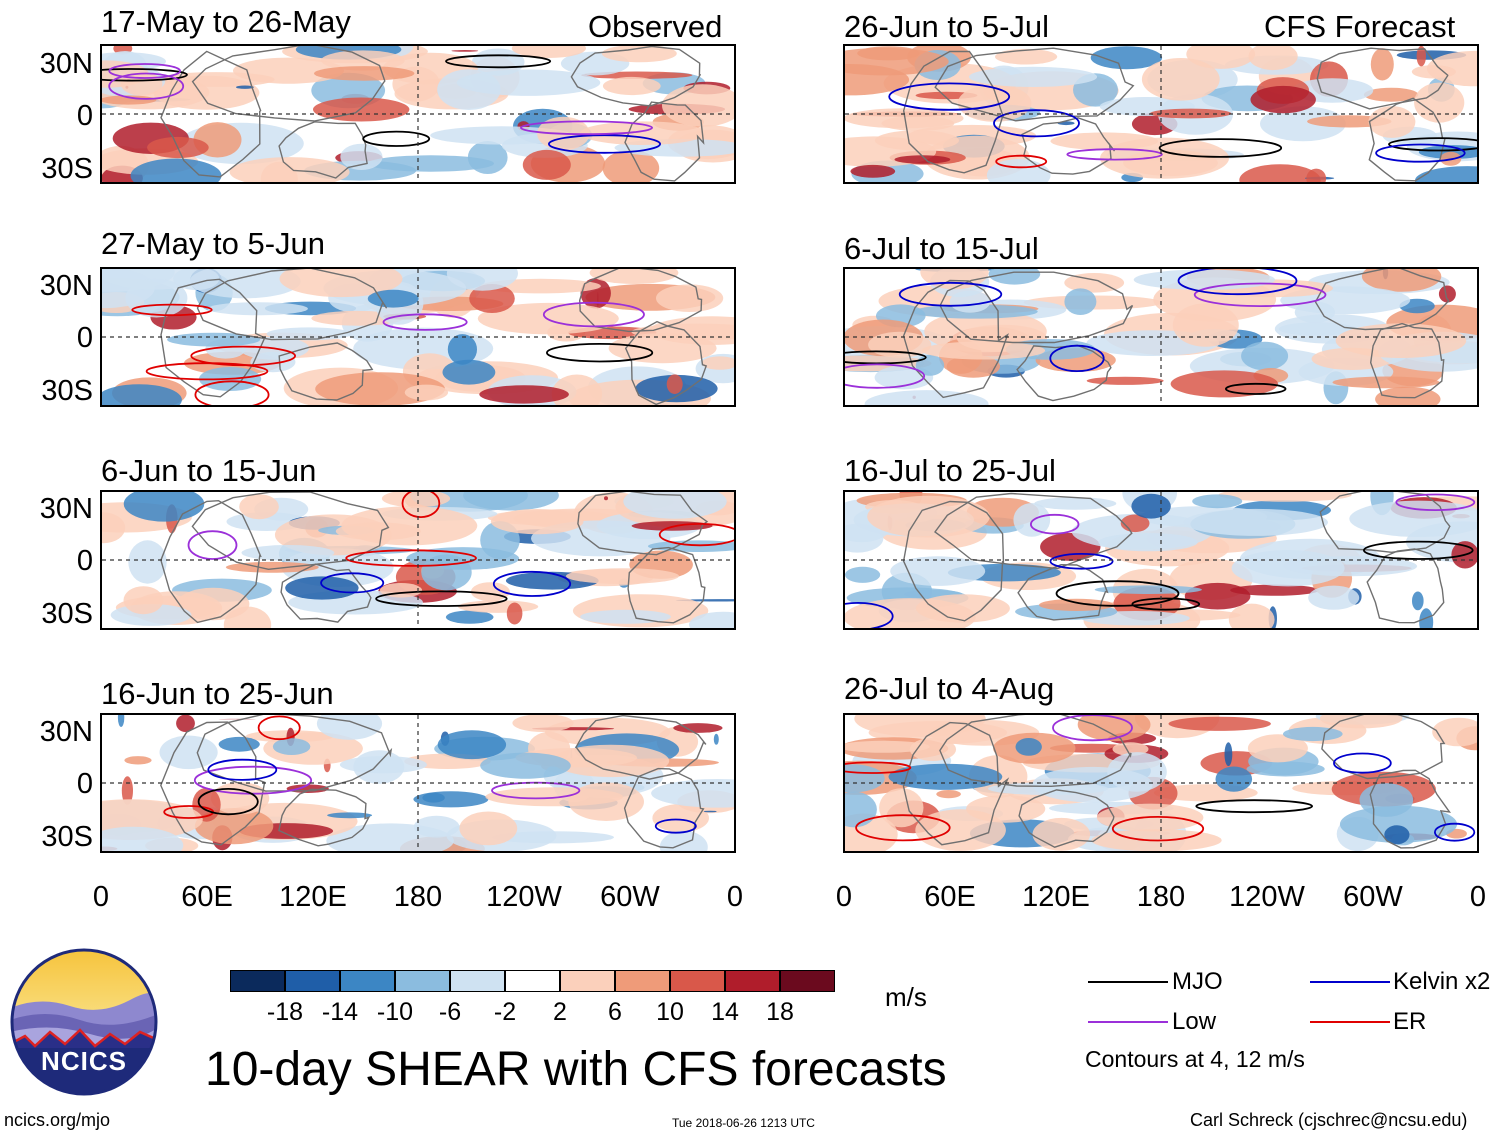 The width and height of the screenshot is (1510, 1137). Describe the element at coordinates (844, 897) in the screenshot. I see `lon-label-right-0: 0` at that location.